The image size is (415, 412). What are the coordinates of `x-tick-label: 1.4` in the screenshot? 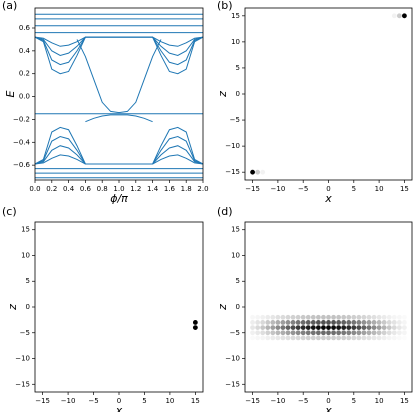 It's located at (153, 189).